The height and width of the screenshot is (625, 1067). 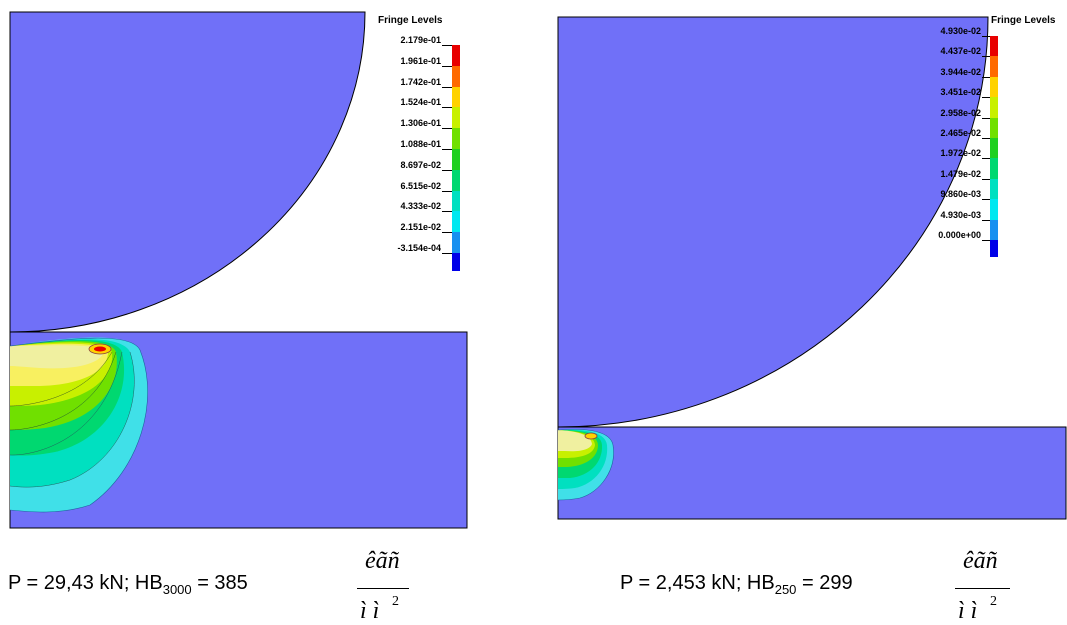 I want to click on right-unit-denominator: ì ì, so click(x=968, y=611).